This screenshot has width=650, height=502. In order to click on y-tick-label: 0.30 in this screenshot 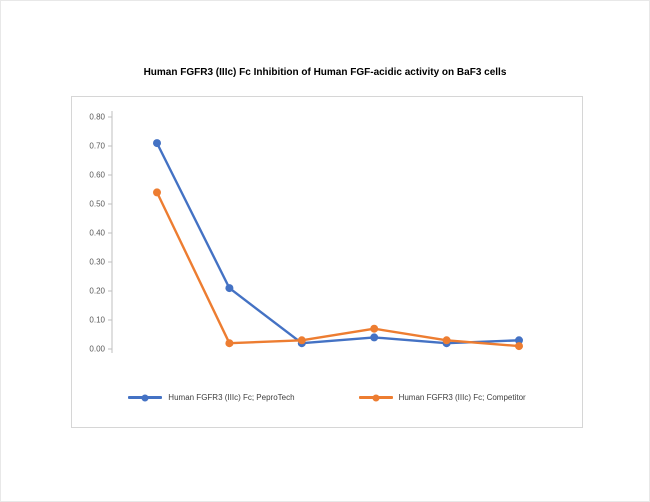, I will do `click(97, 262)`.